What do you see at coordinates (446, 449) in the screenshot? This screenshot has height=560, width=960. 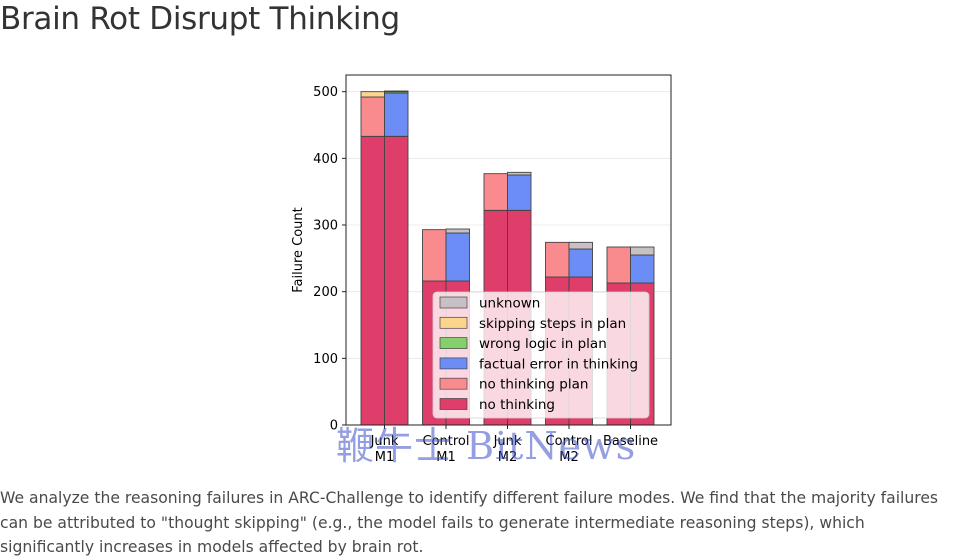 I see `x-tick-label: Control M1` at bounding box center [446, 449].